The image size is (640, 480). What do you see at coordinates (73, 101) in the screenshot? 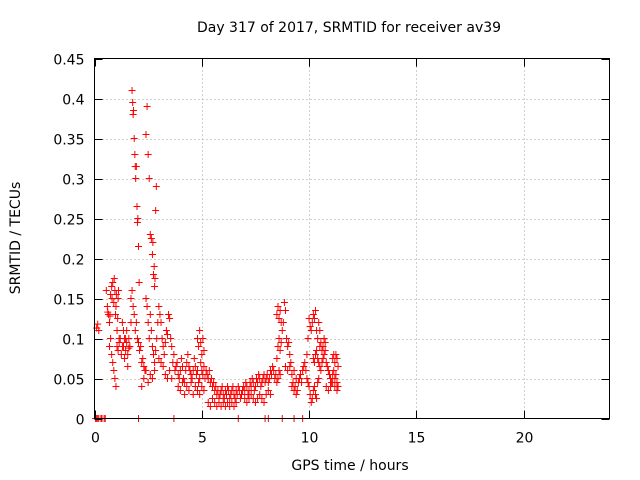
I see `y-tick-label: 0.4` at bounding box center [73, 101].